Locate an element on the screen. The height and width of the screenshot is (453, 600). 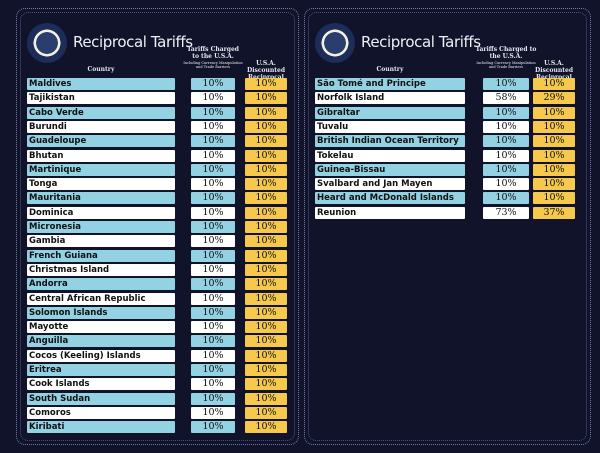
table-row: Guadeloupe 10% 10% is located at coordinates (157, 141).